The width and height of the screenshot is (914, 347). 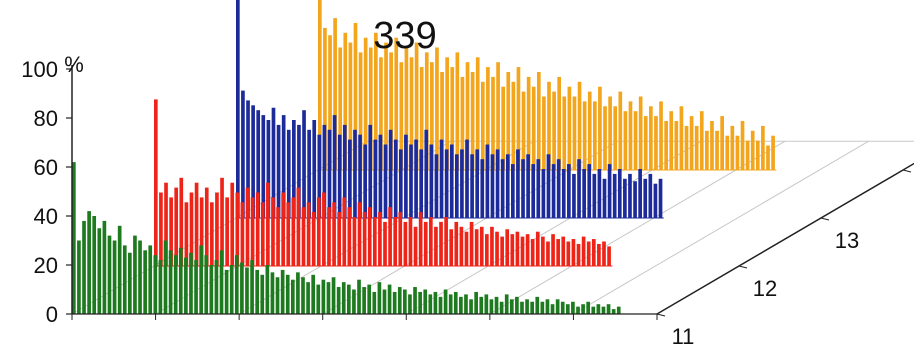 I want to click on y-tick-label: 0, so click(x=52, y=314).